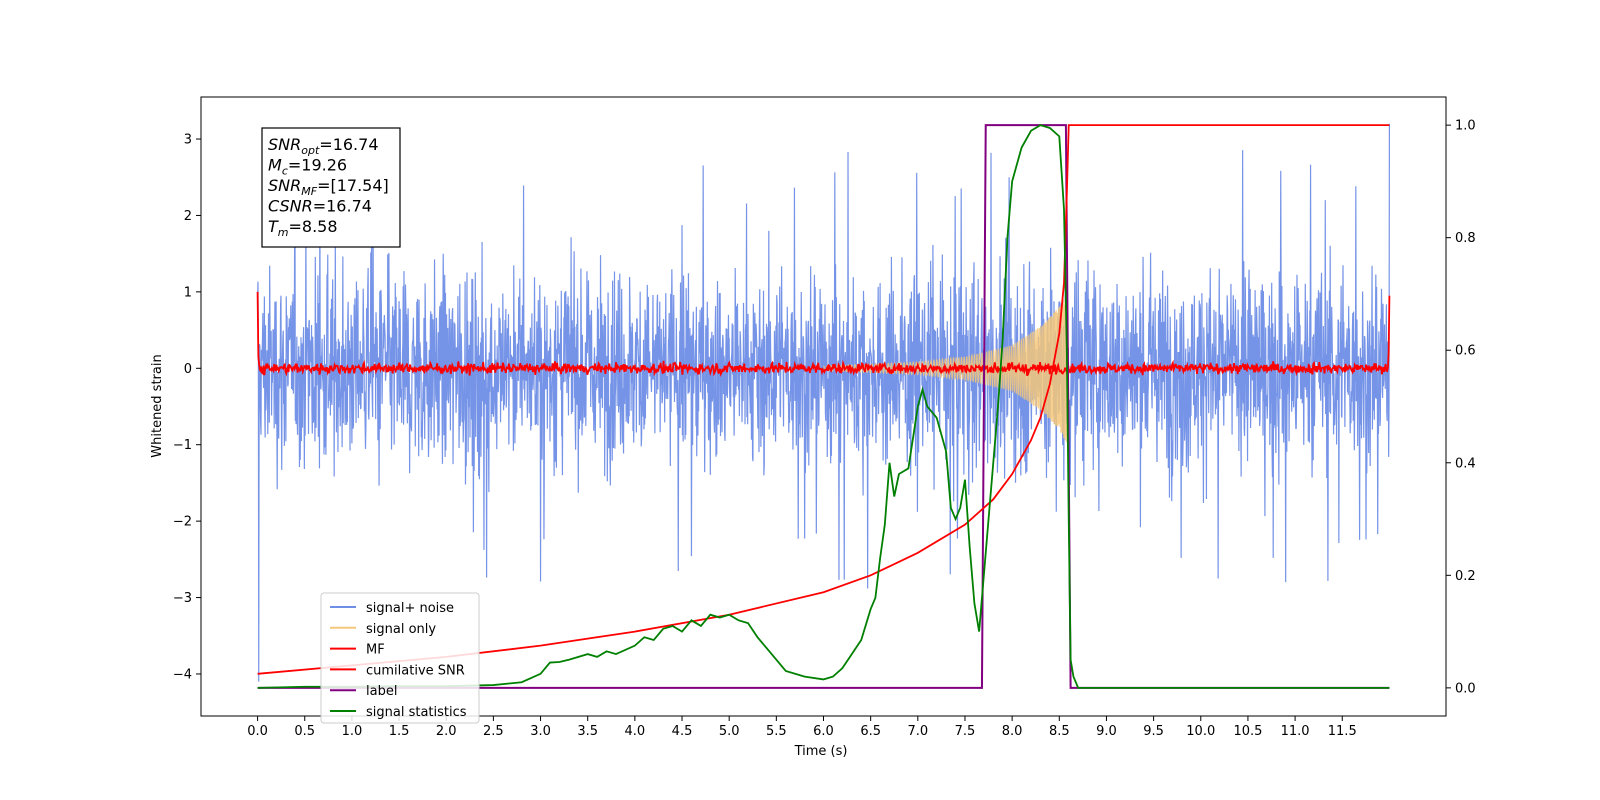 This screenshot has width=1600, height=800. I want to click on x-tick-label: 10.0, so click(1200, 731).